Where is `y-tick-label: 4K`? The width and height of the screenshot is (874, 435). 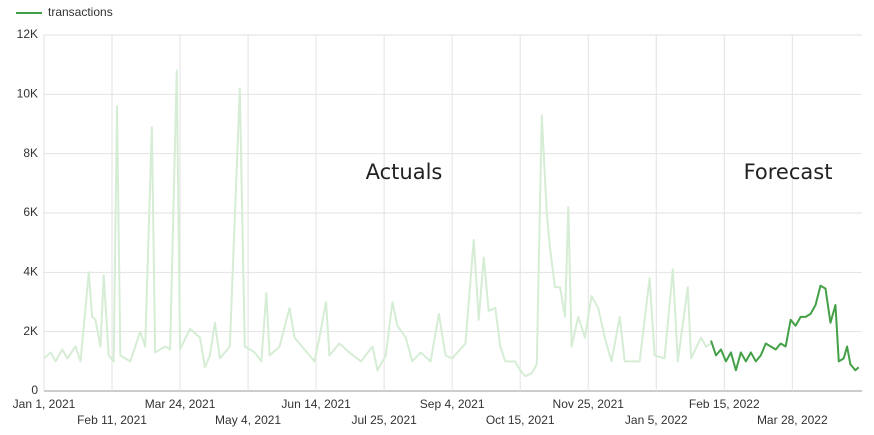
y-tick-label: 4K is located at coordinates (30, 272).